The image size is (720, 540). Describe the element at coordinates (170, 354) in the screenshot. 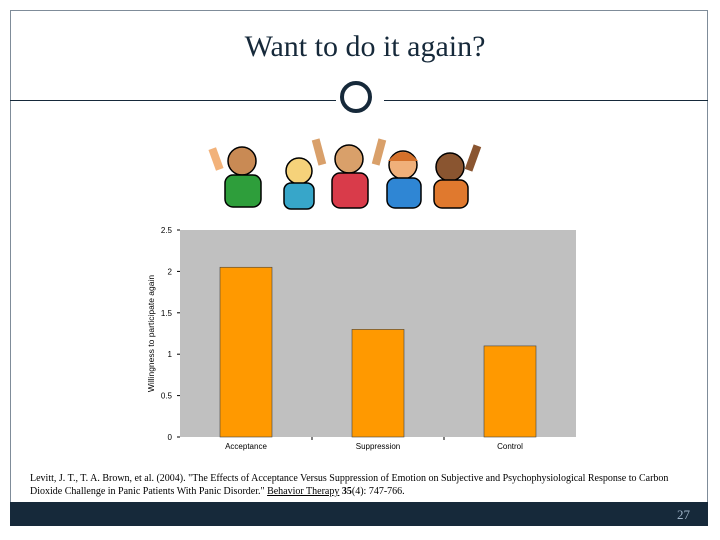

I see `y-tick-label: 1` at that location.